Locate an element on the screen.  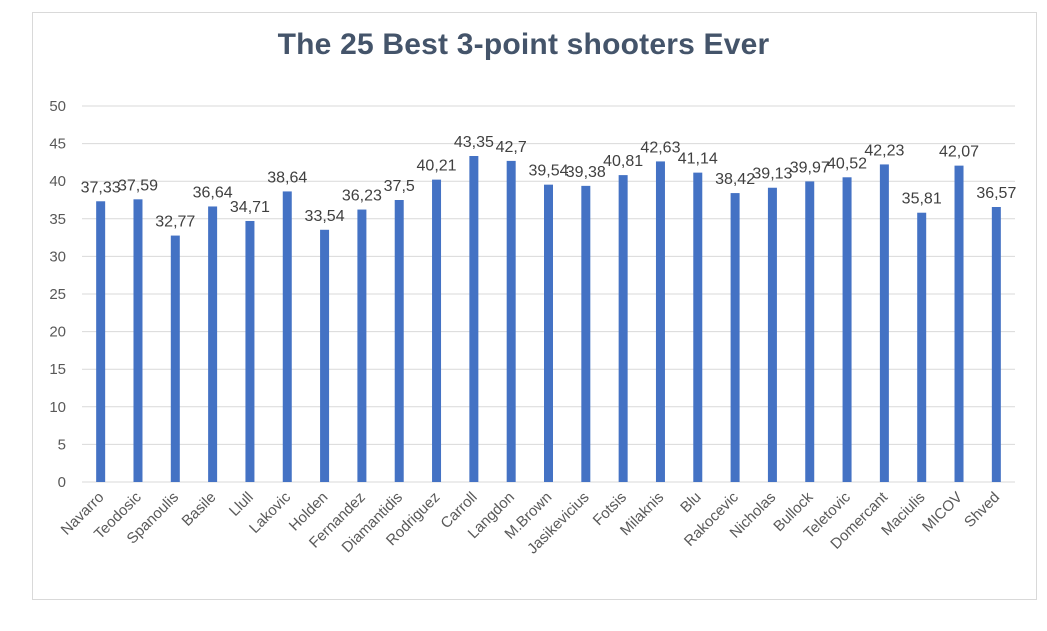
data-label: 37,59 is located at coordinates (138, 185).